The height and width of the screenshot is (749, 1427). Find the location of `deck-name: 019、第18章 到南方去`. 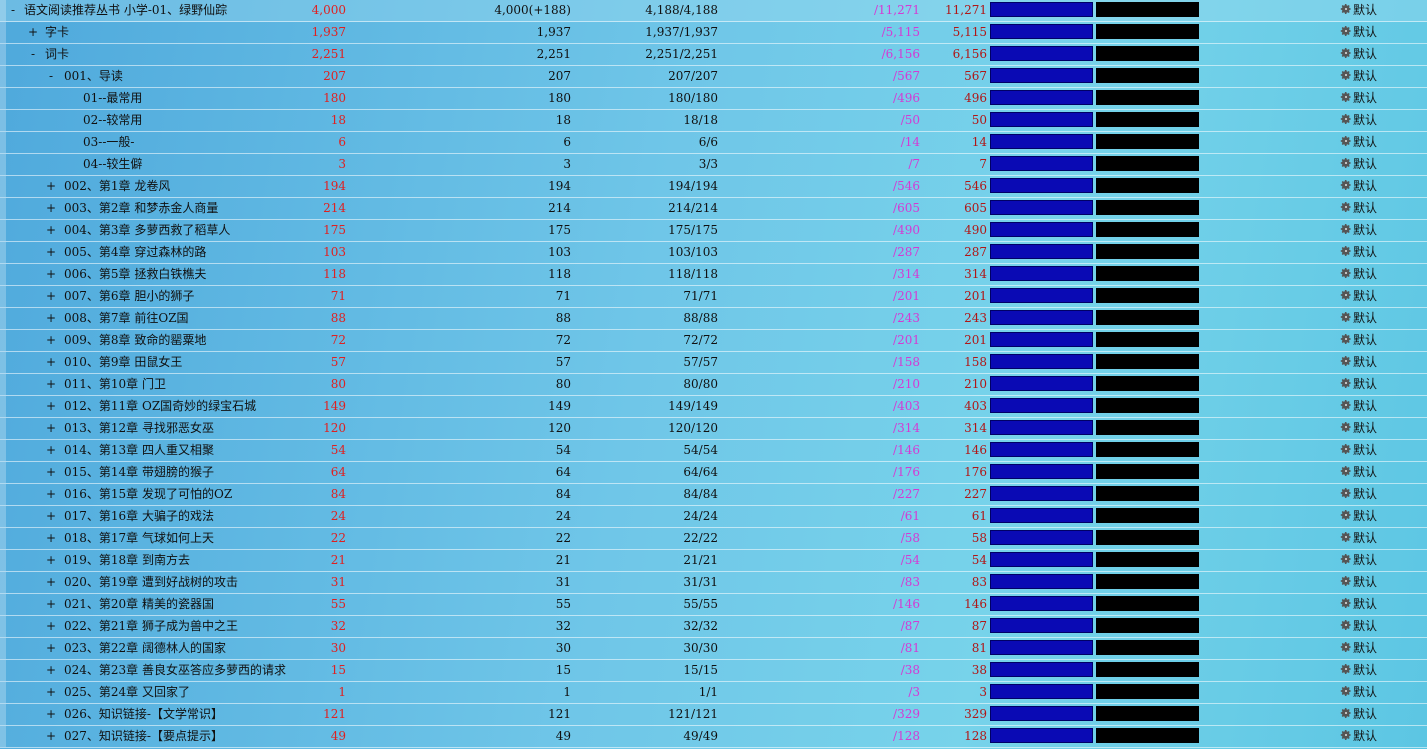

deck-name: 019、第18章 到南方去 is located at coordinates (127, 560).